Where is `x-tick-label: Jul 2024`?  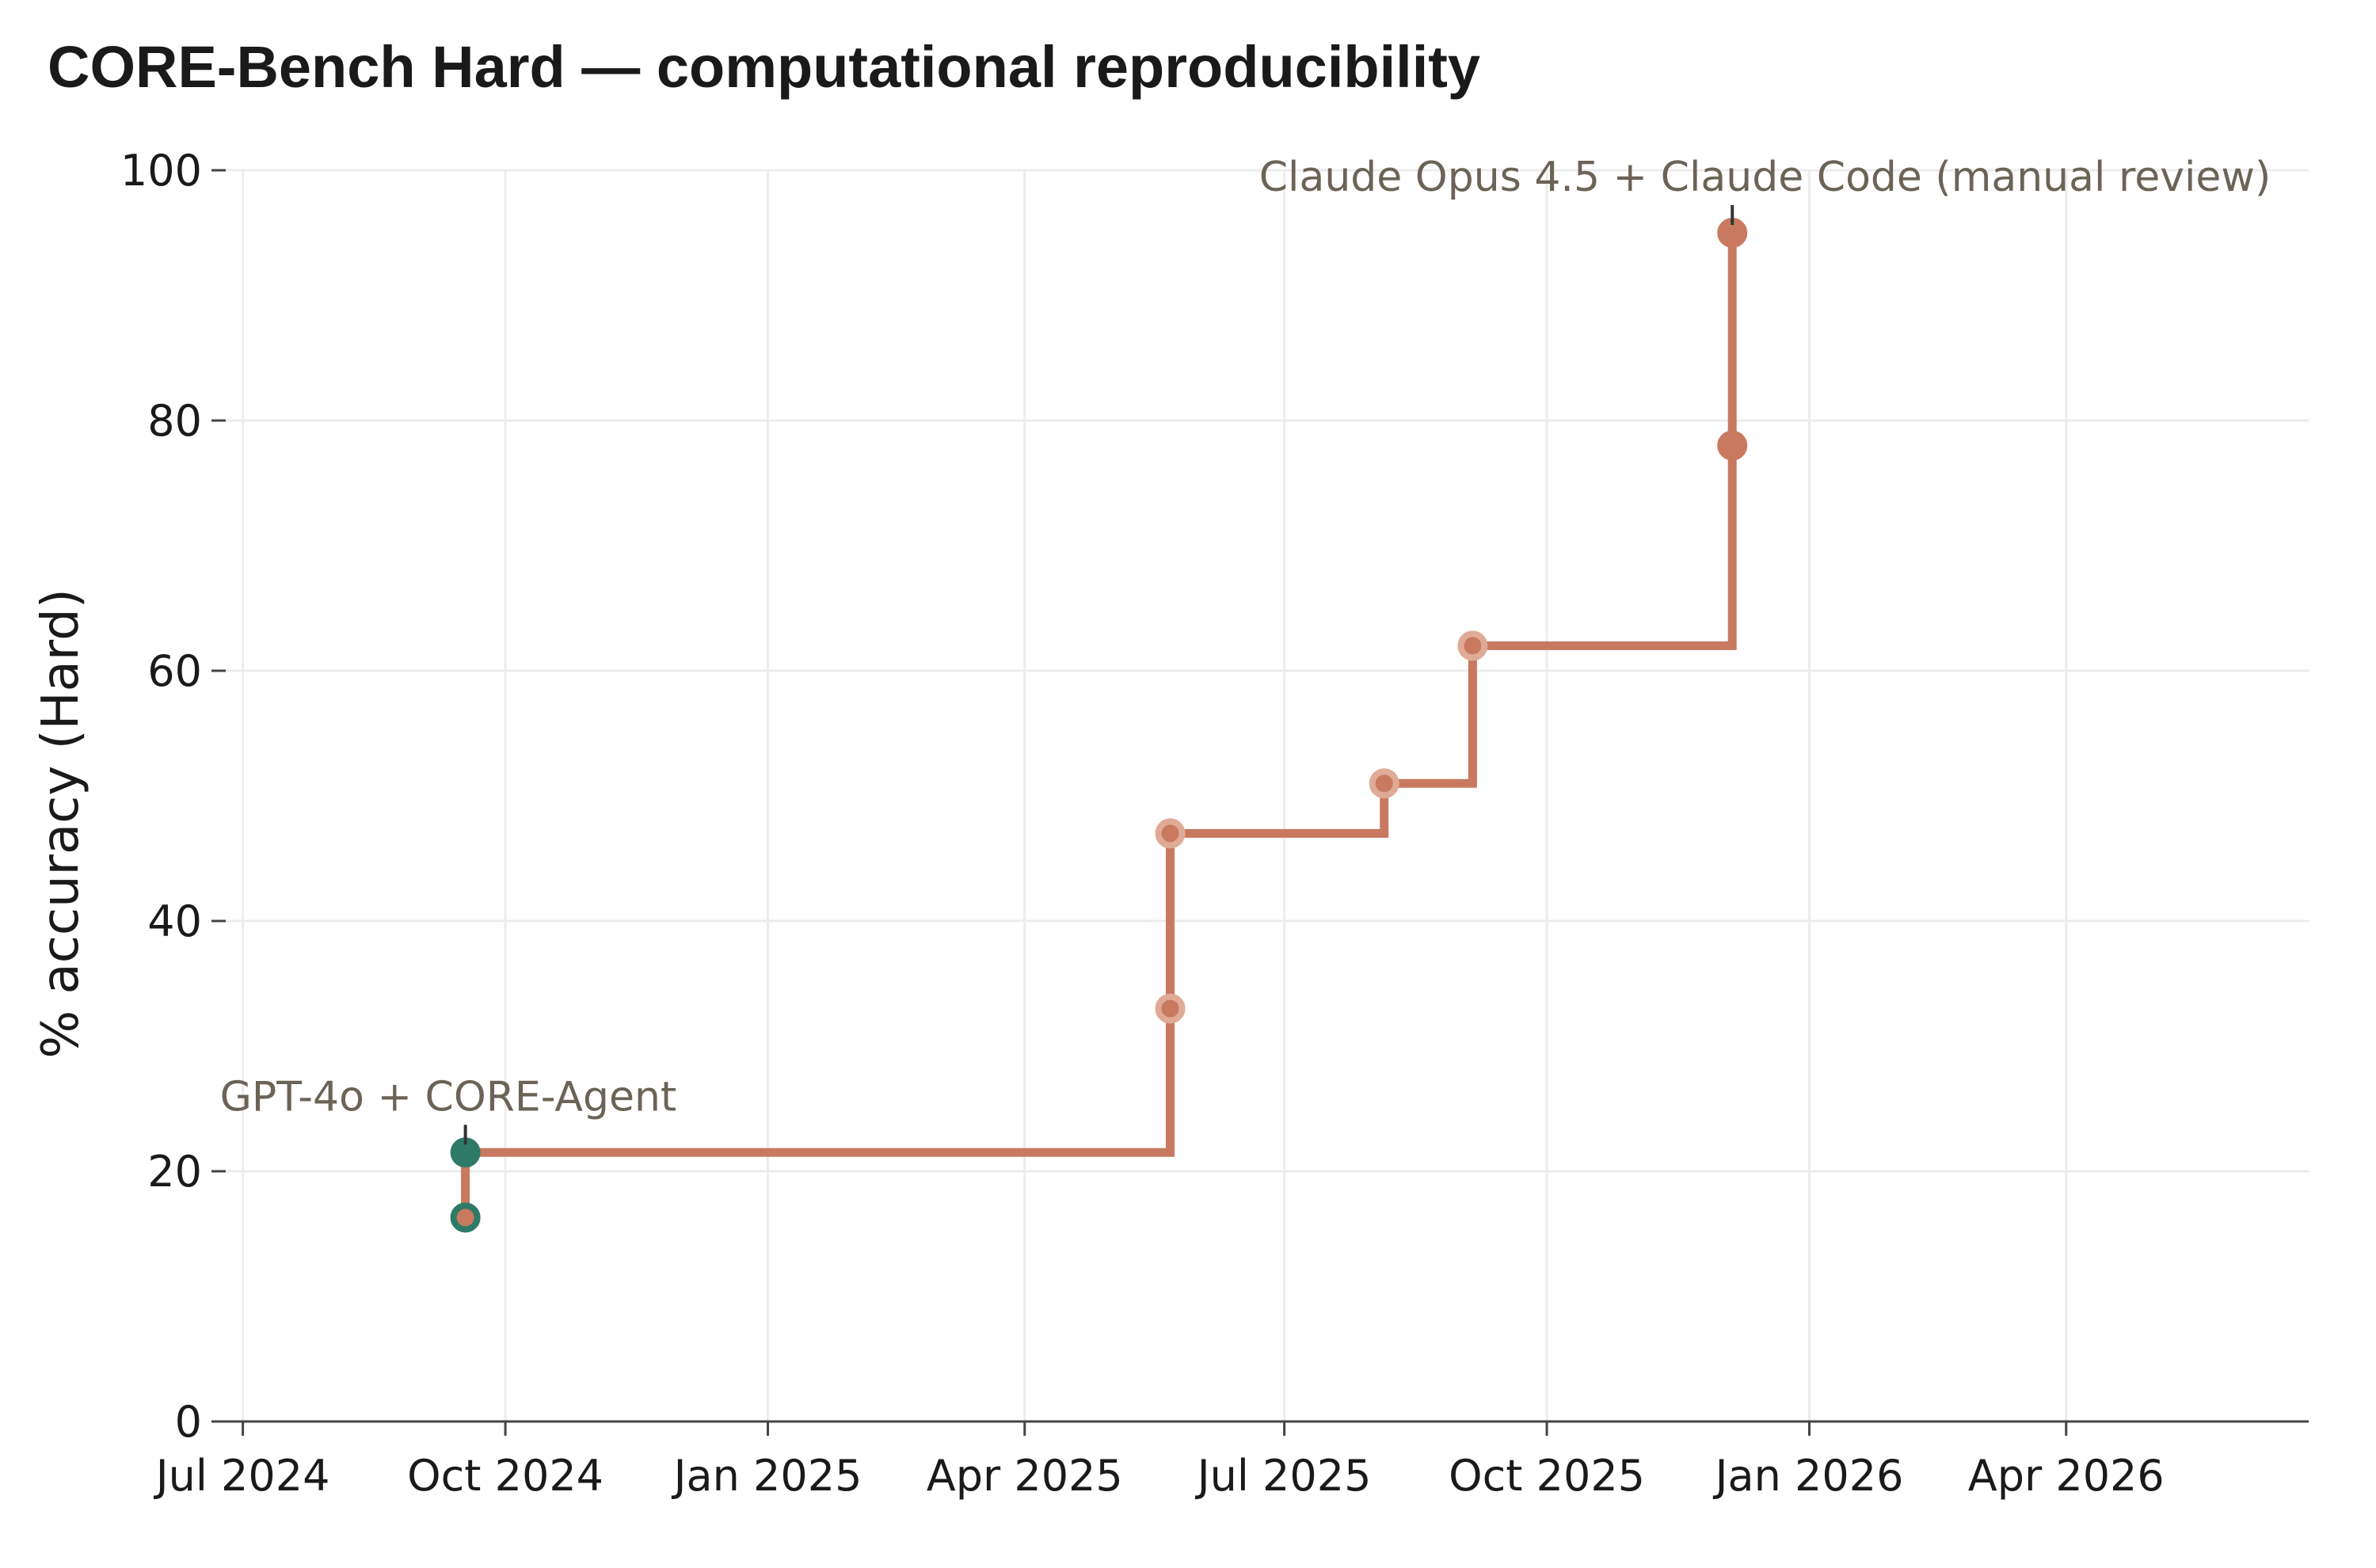
x-tick-label: Jul 2024 is located at coordinates (242, 1476).